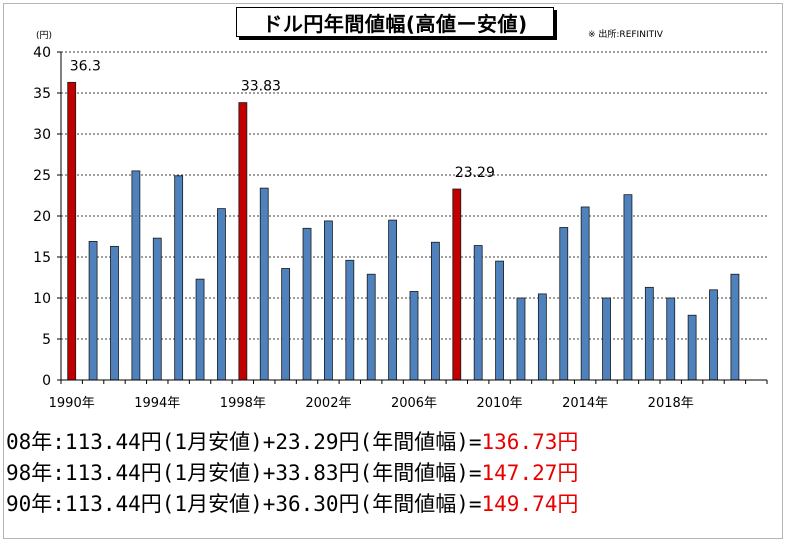 Image resolution: width=788 pixels, height=544 pixels. Describe the element at coordinates (42, 135) in the screenshot. I see `y-tick-label: 30` at that location.